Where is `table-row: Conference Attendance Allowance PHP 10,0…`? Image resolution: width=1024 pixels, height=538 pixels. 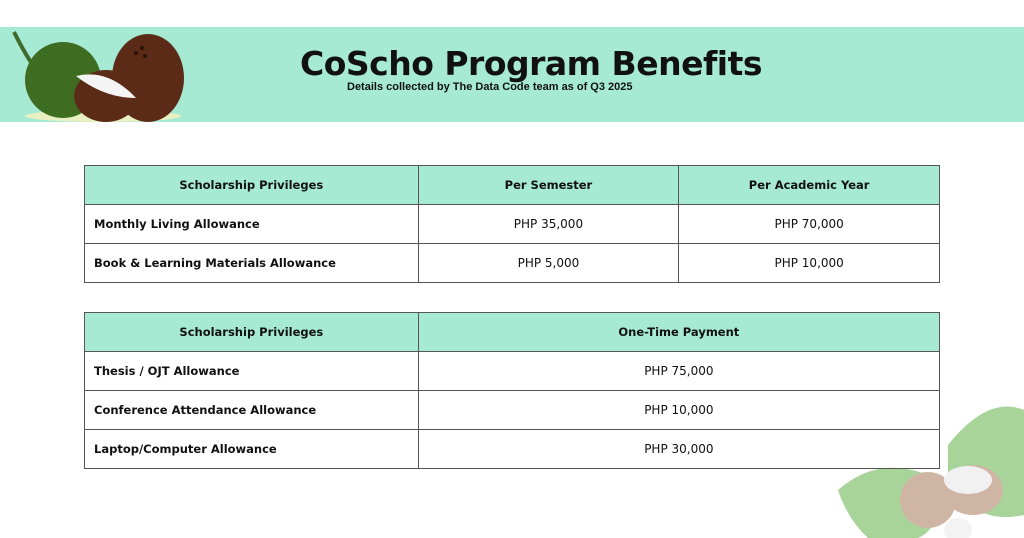 table-row: Conference Attendance Allowance PHP 10,0… is located at coordinates (512, 410).